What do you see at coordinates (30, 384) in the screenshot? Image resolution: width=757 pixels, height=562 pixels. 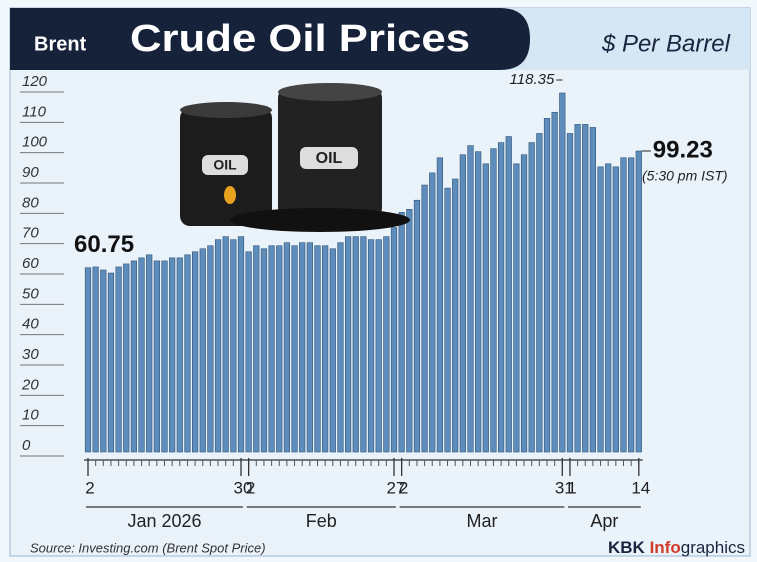 I see `y-tick-label: 20` at bounding box center [30, 384].